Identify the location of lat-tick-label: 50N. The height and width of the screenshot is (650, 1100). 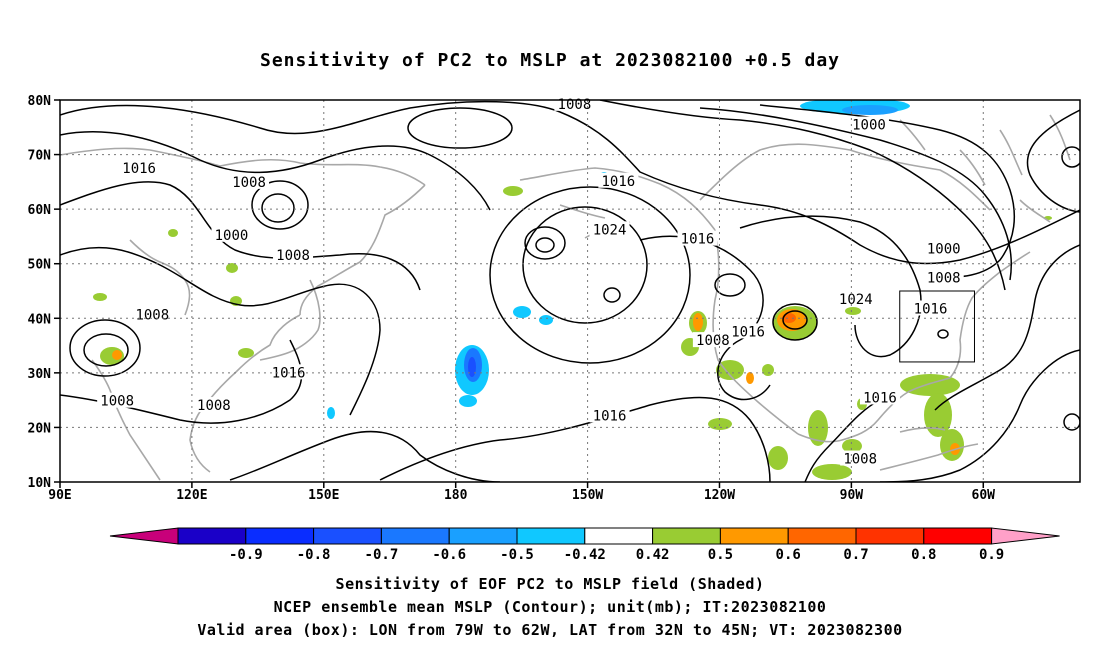
(40, 265).